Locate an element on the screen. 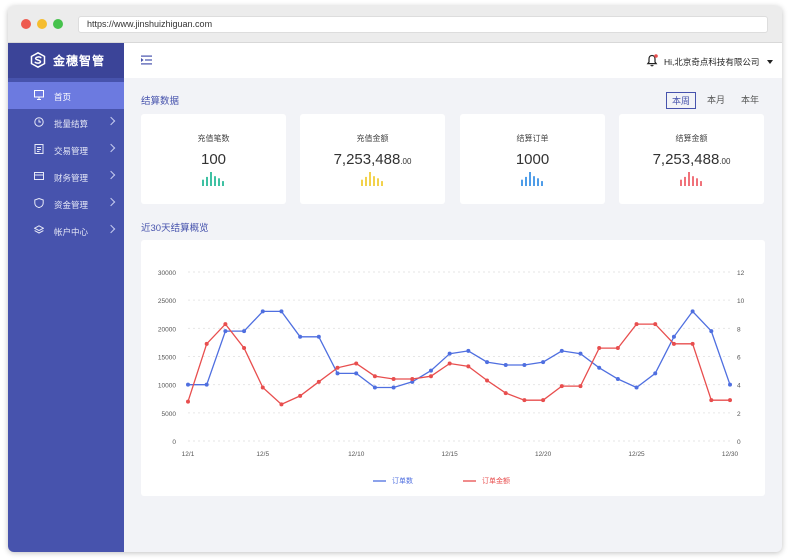 The image size is (790, 560). user-greeting: Hi,北京奇点科技有限公司 is located at coordinates (712, 62).